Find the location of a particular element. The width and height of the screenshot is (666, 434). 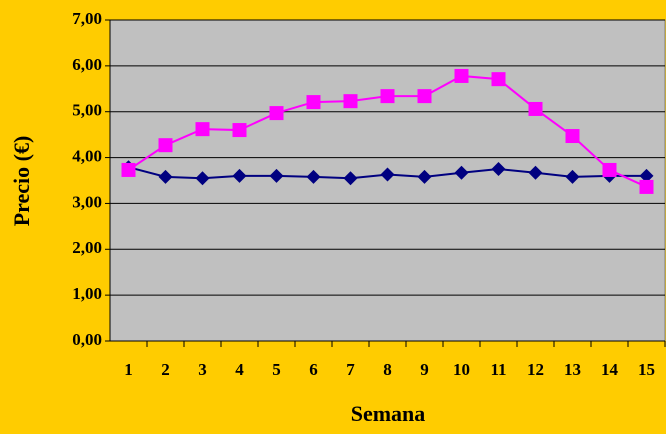

x-tick-label: 15 is located at coordinates (646, 369).